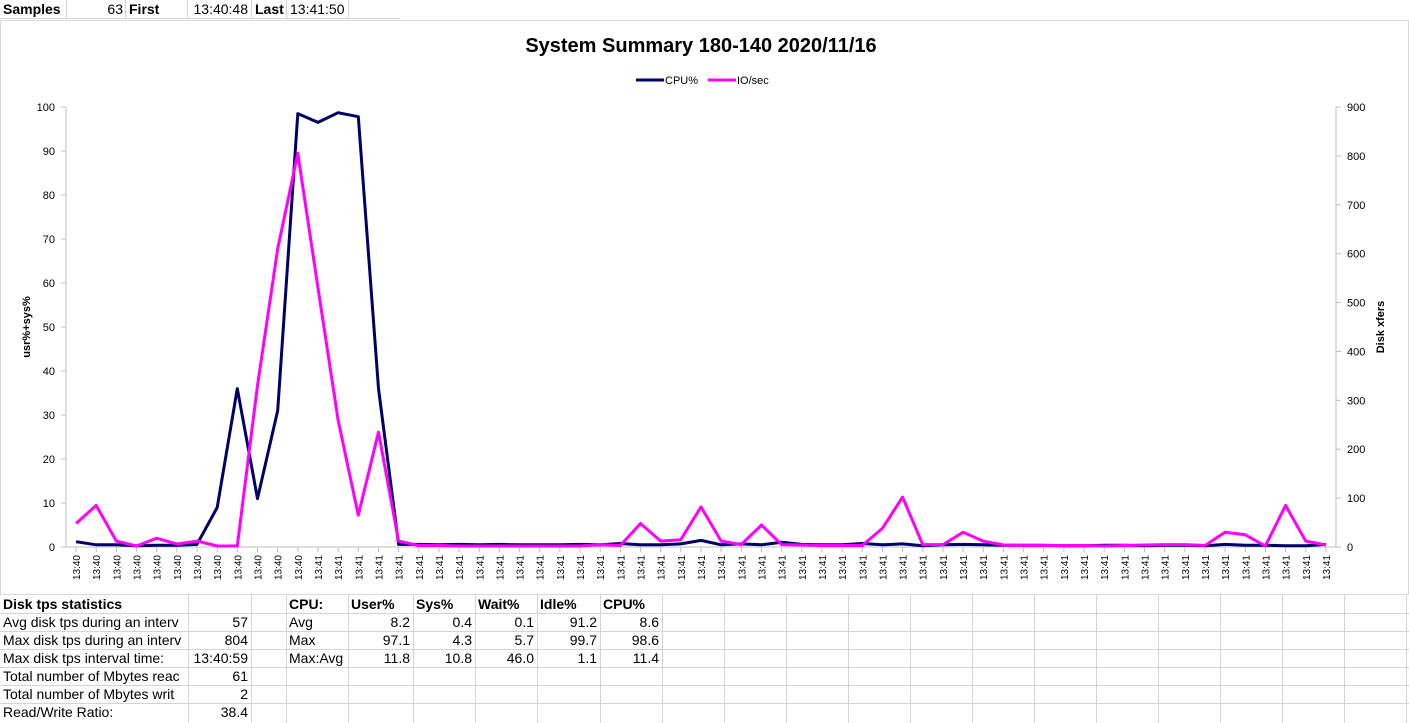 The image size is (1409, 723). What do you see at coordinates (236, 640) in the screenshot?
I see `disk-stat-value: 804` at bounding box center [236, 640].